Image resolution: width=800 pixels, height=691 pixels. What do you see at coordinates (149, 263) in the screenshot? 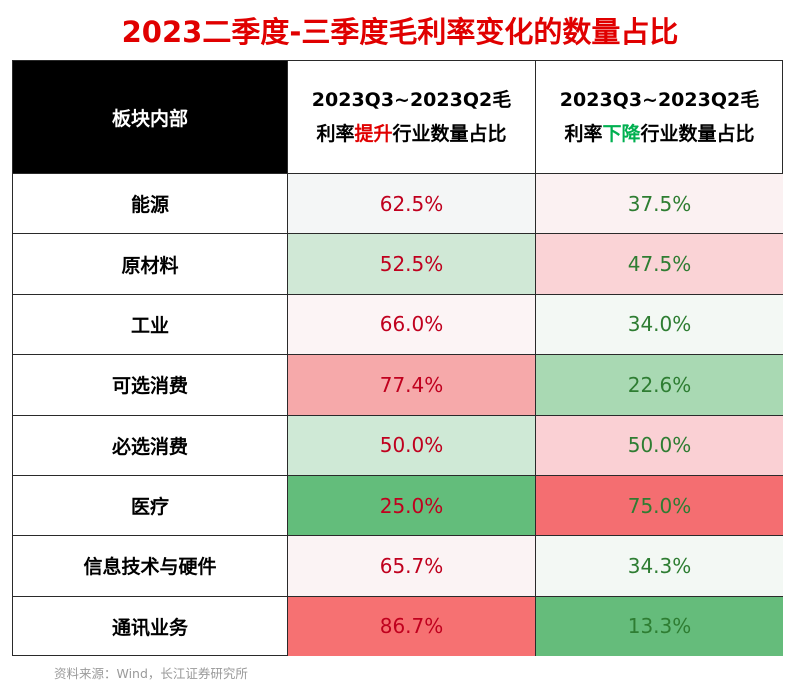
I see `row-label: 原材料` at bounding box center [149, 263].